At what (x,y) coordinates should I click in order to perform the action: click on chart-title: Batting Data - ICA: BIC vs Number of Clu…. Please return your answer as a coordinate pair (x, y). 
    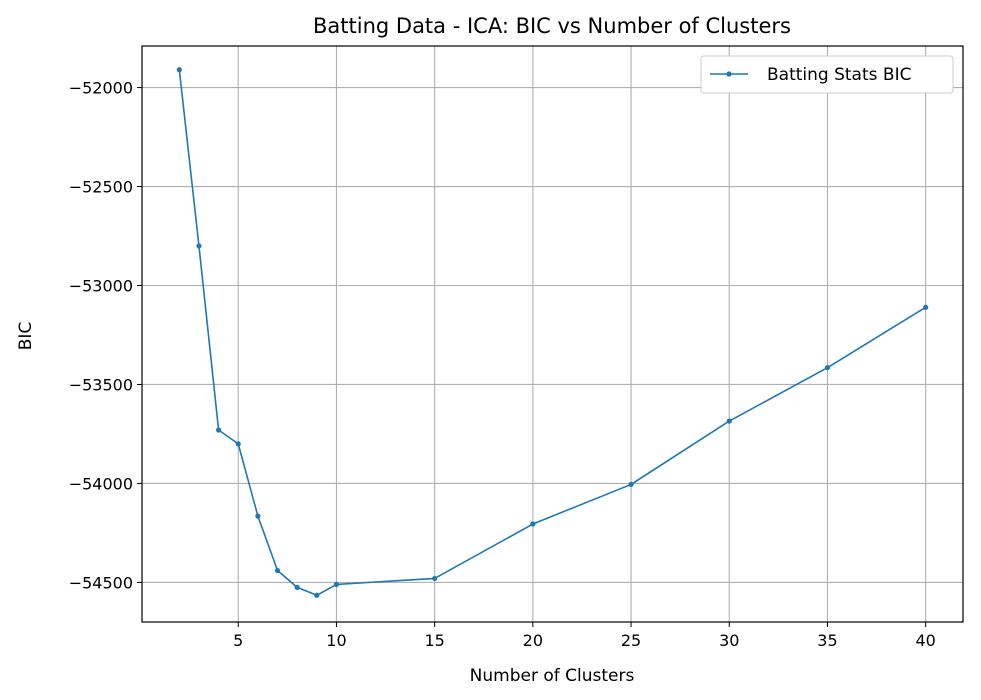
    Looking at the image, I should click on (552, 26).